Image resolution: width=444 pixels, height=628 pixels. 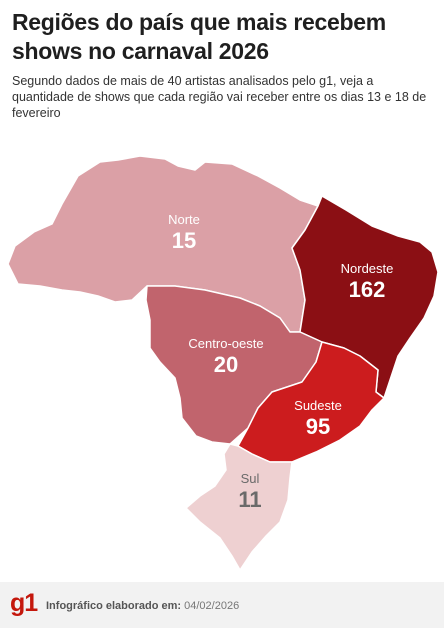 I want to click on label-sudeste: Sudeste 95, so click(x=318, y=419).